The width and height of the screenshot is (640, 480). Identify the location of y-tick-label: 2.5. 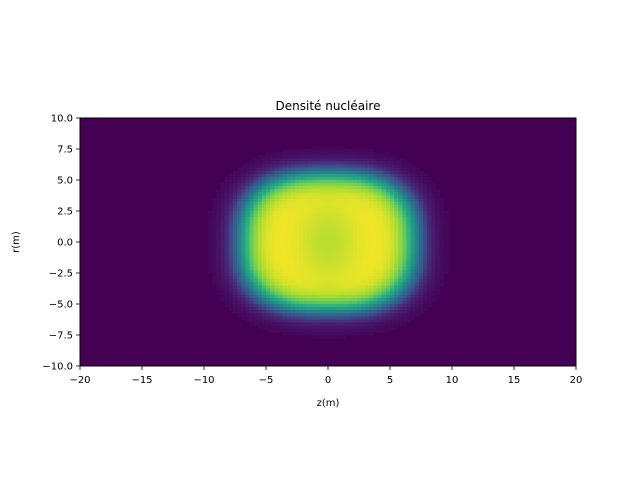
(65, 212).